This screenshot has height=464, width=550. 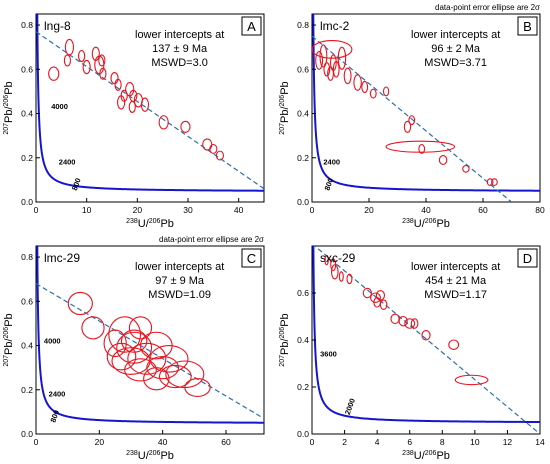 I want to click on panel-letter: B, so click(x=527, y=26).